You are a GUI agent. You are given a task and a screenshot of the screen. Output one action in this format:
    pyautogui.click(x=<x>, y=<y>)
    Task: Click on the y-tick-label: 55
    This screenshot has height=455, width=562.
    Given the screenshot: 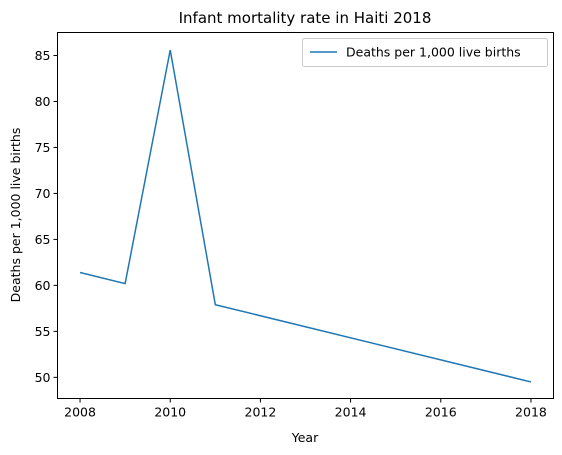 What is the action you would take?
    pyautogui.click(x=43, y=331)
    